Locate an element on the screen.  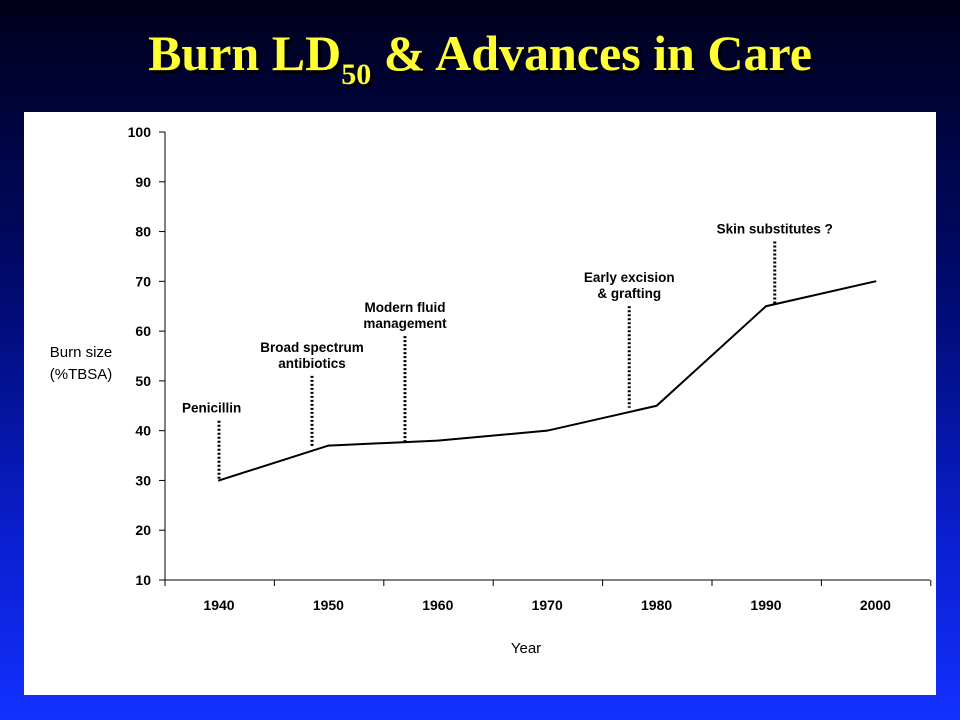
annotation-label: Early excision is located at coordinates (629, 277).